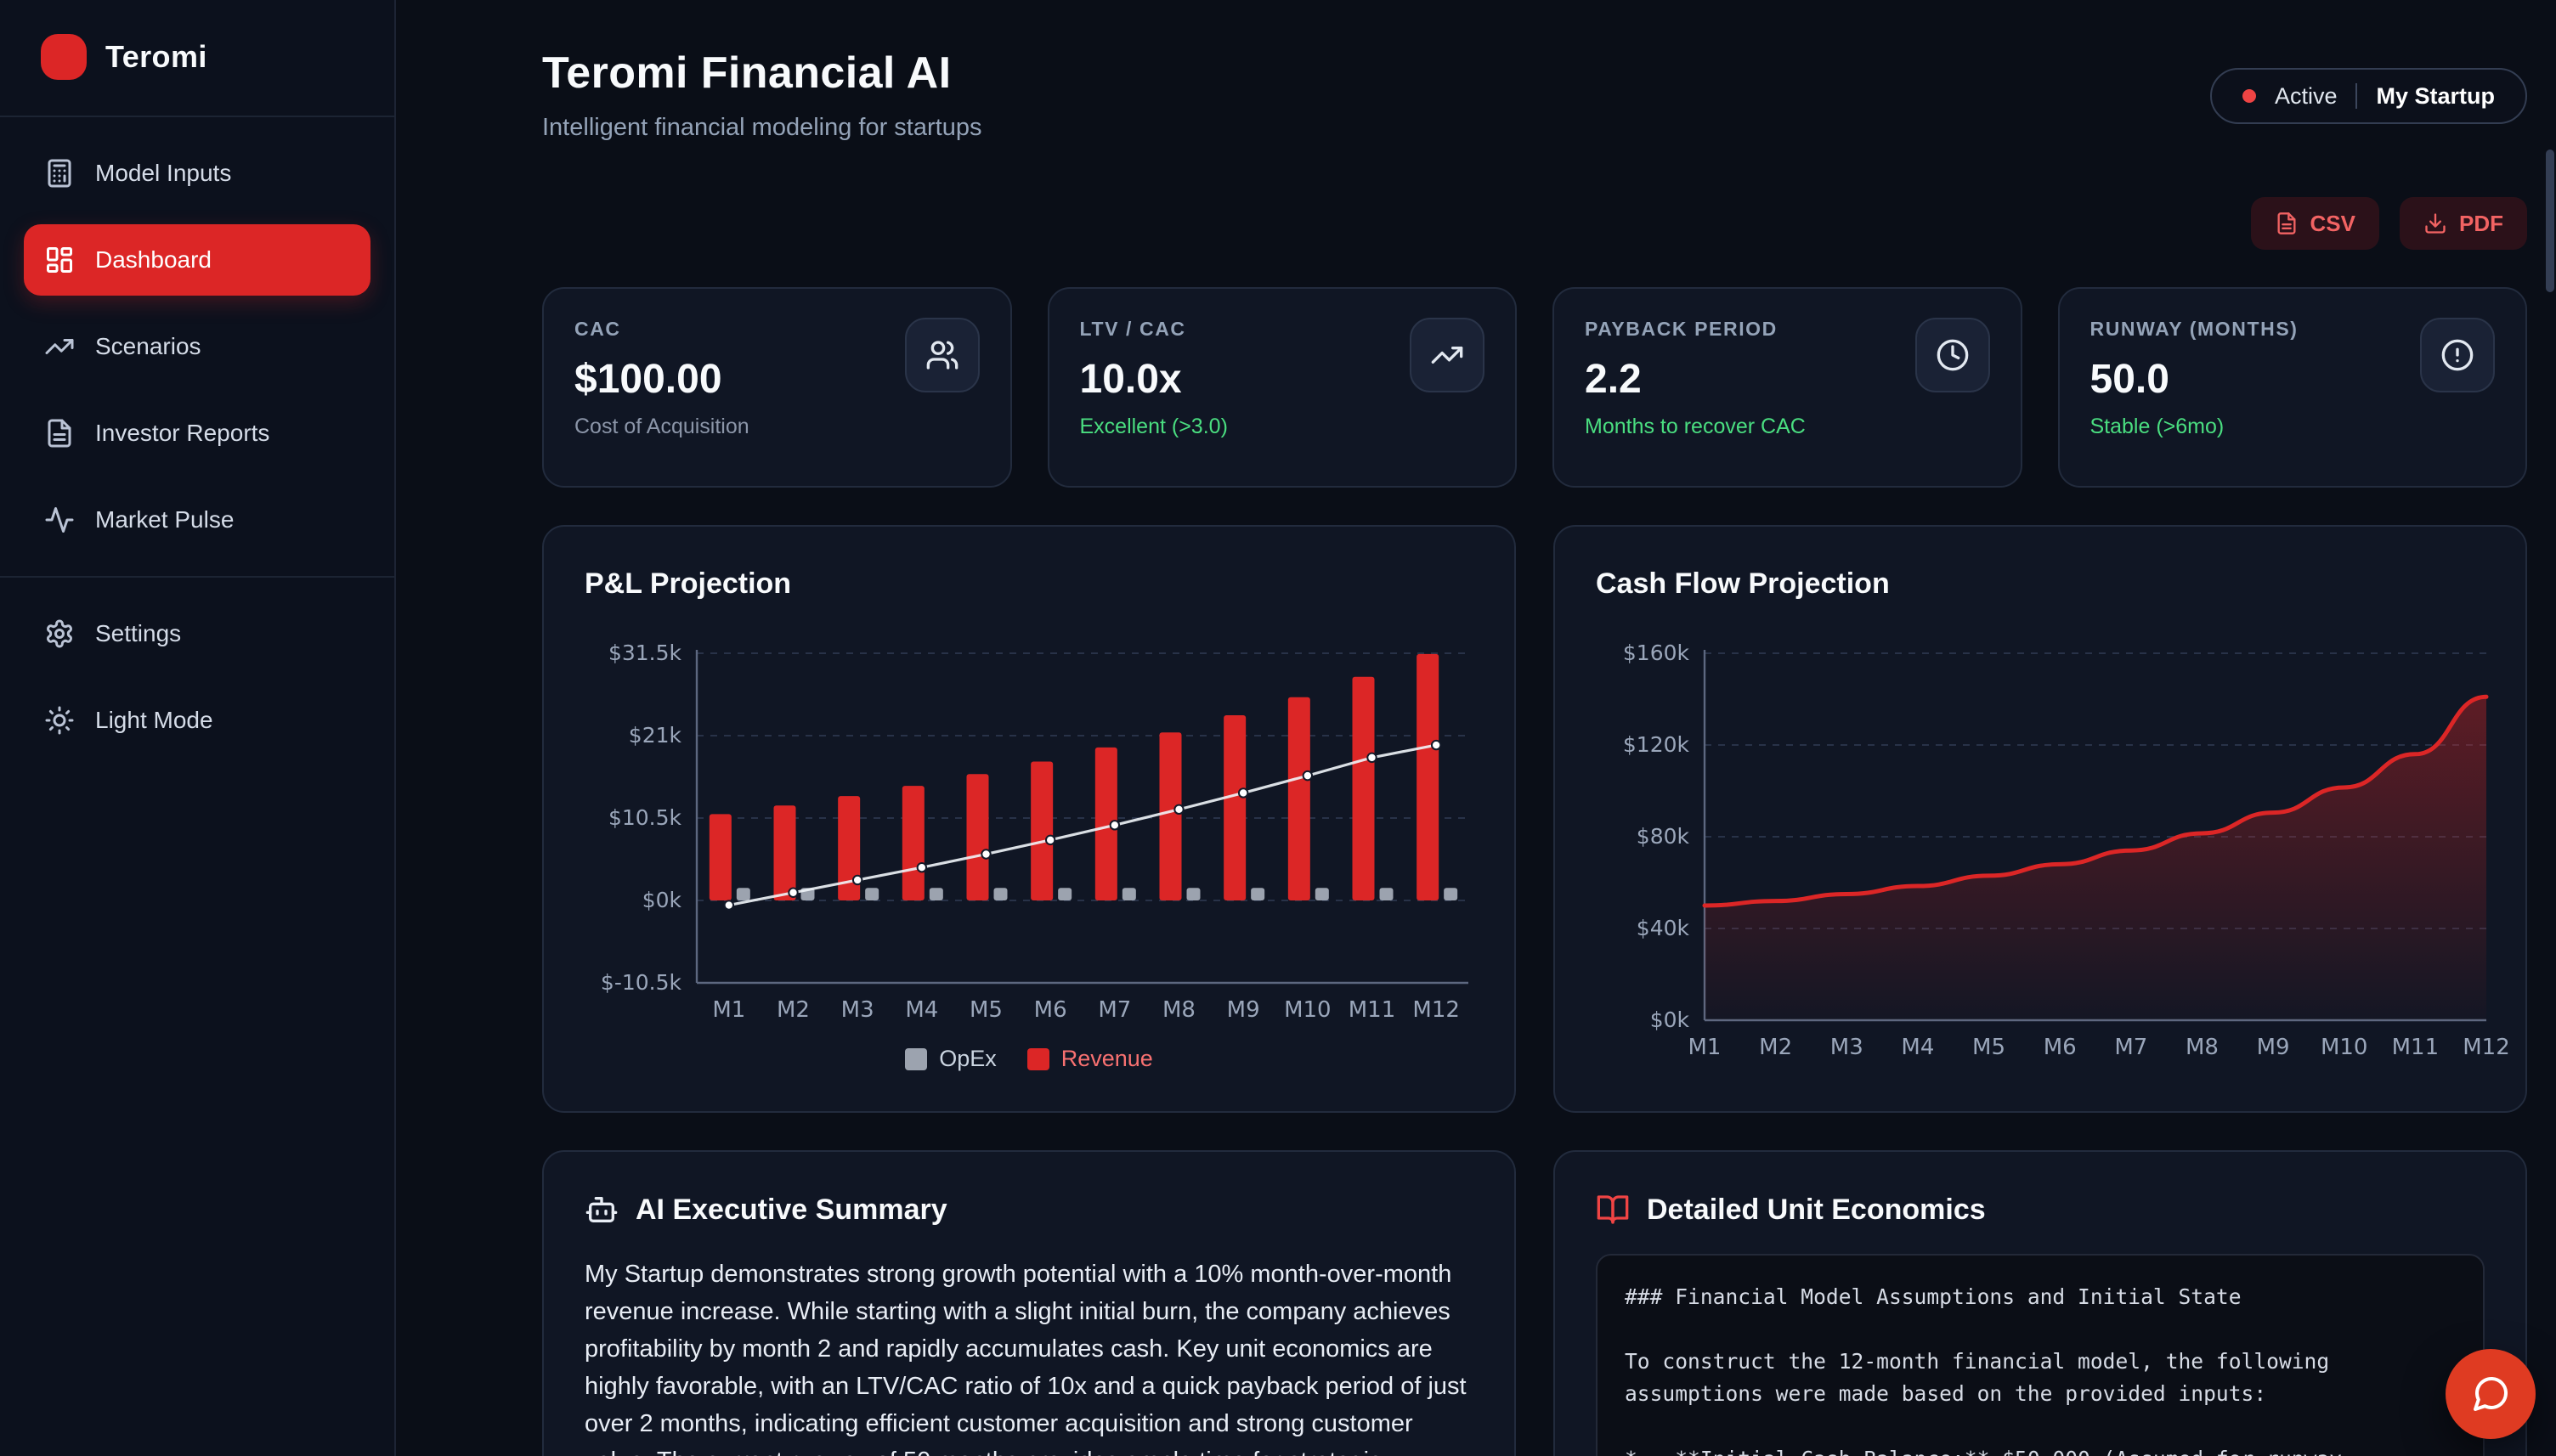 This screenshot has width=2556, height=1456. What do you see at coordinates (154, 720) in the screenshot?
I see `sidebar-item-label: Light Mode` at bounding box center [154, 720].